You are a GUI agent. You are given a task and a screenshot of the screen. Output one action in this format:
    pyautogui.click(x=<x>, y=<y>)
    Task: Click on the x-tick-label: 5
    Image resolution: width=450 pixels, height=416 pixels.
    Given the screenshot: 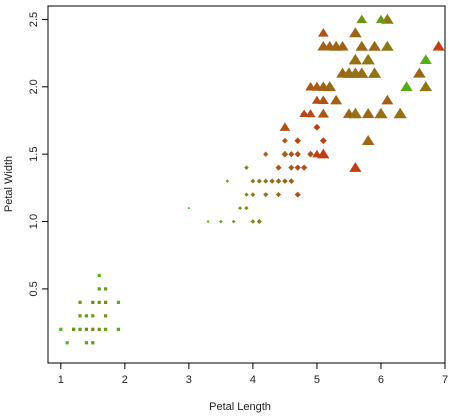 What is the action you would take?
    pyautogui.click(x=317, y=380)
    